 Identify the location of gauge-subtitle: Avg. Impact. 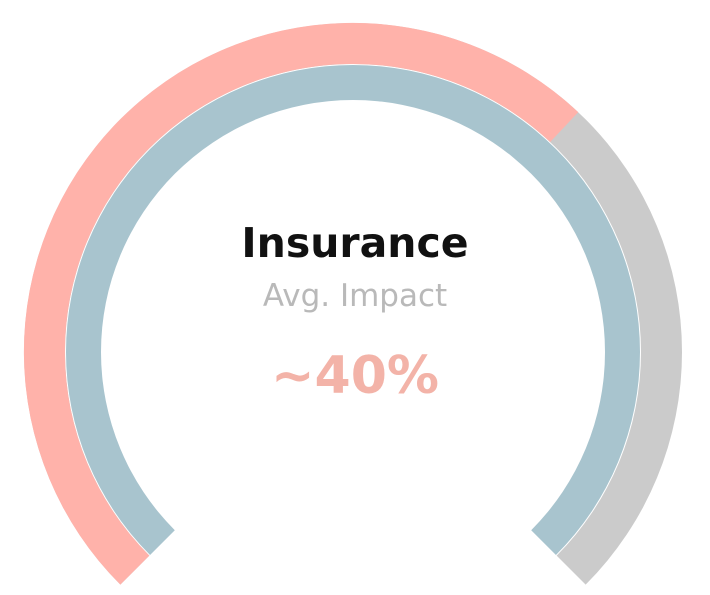
(355, 296).